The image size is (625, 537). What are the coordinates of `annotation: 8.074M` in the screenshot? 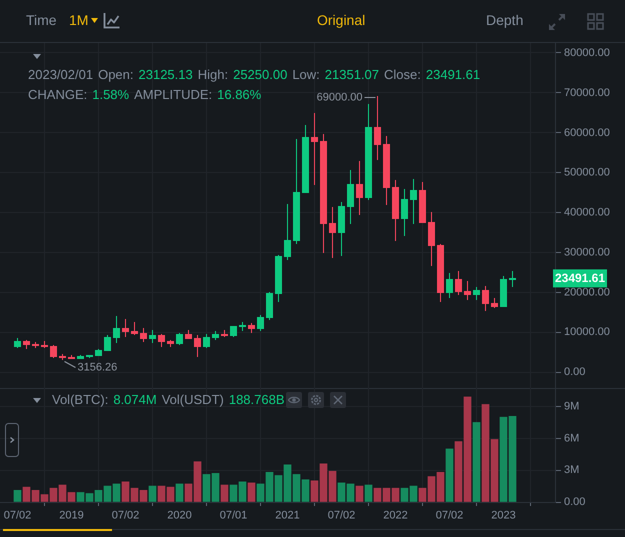 It's located at (135, 400).